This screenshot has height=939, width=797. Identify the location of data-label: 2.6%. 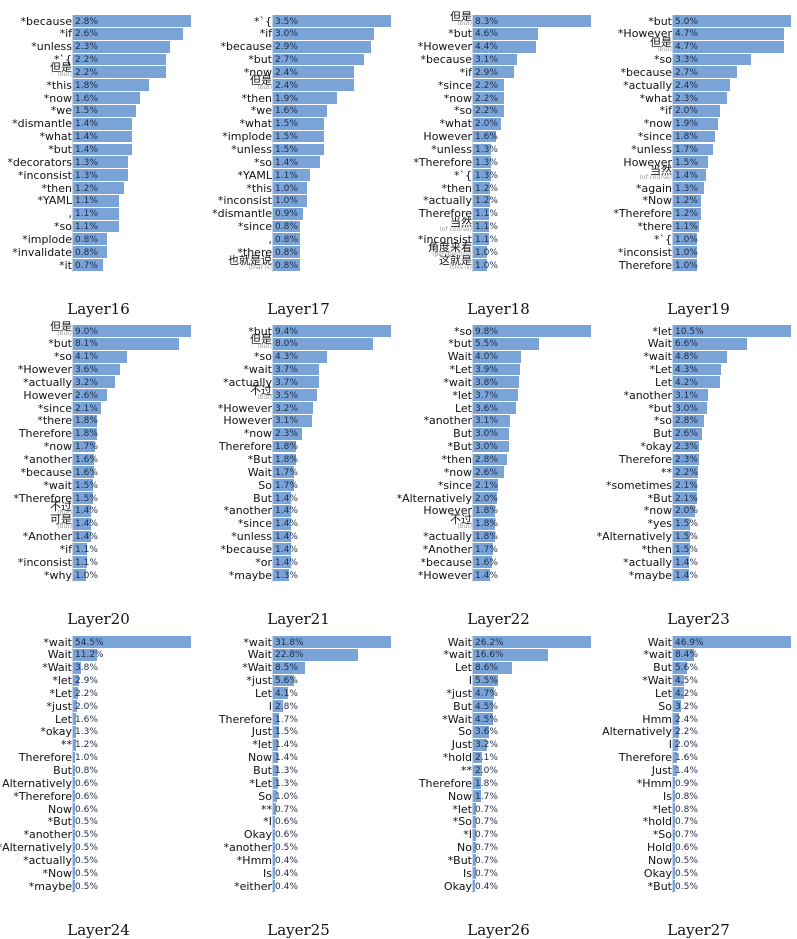
(86, 34).